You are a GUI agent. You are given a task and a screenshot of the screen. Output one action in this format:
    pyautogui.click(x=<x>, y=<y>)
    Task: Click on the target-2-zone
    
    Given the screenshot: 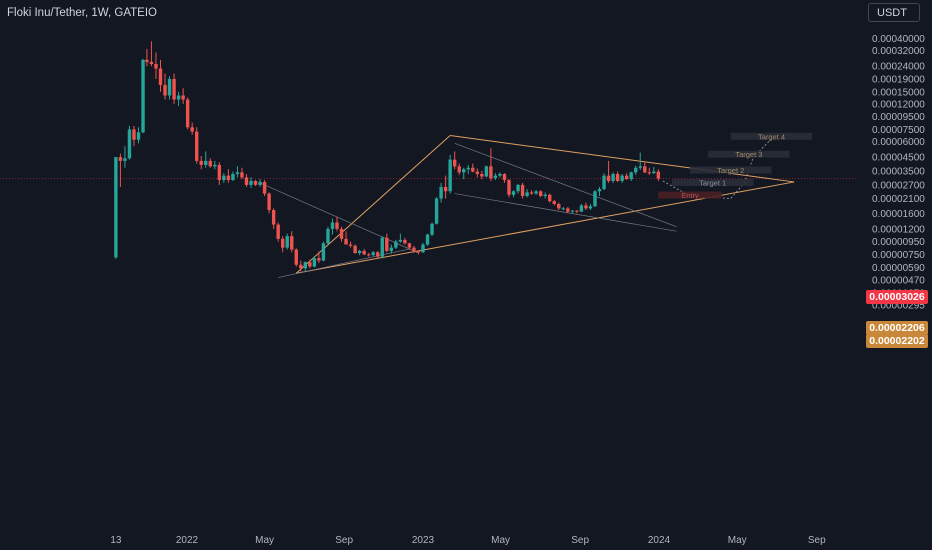 What is the action you would take?
    pyautogui.click(x=731, y=170)
    